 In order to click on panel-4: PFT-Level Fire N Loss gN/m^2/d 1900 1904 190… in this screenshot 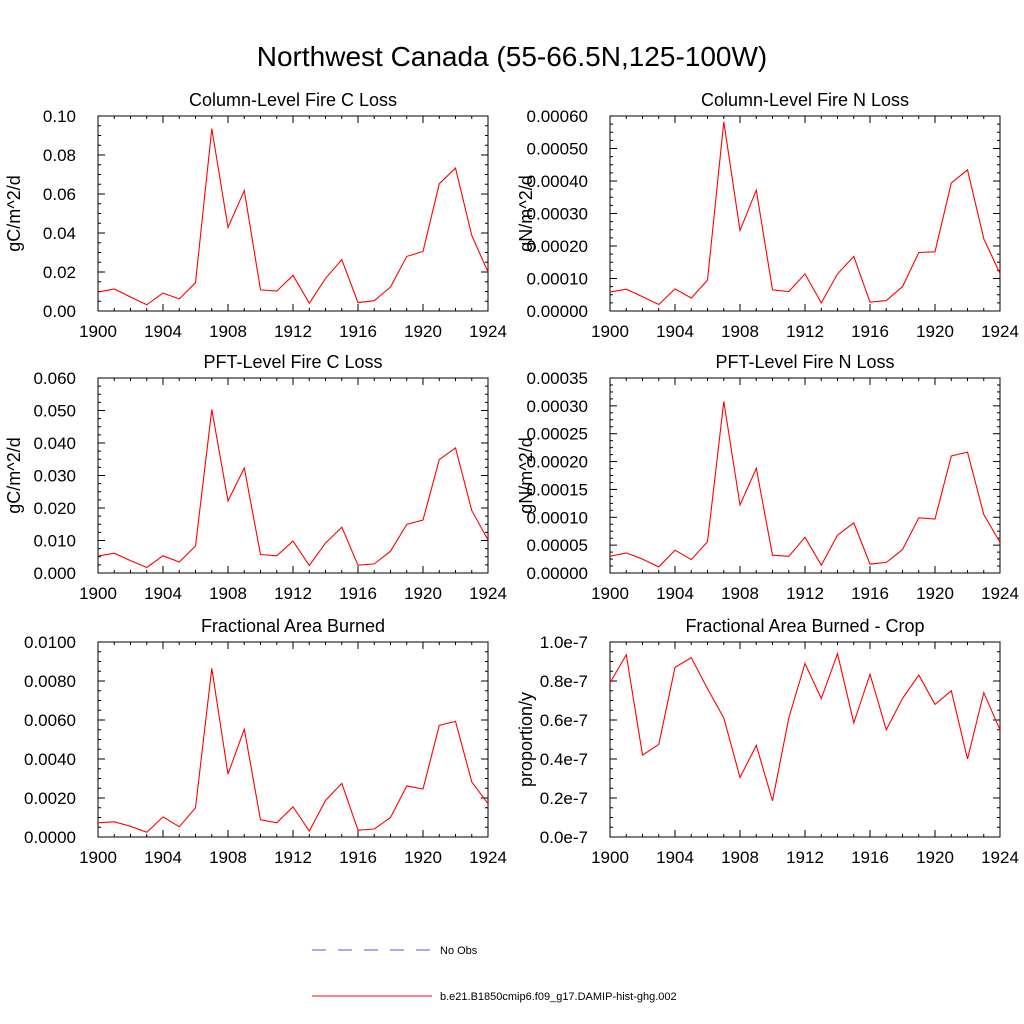, I will do `click(767, 477)`.